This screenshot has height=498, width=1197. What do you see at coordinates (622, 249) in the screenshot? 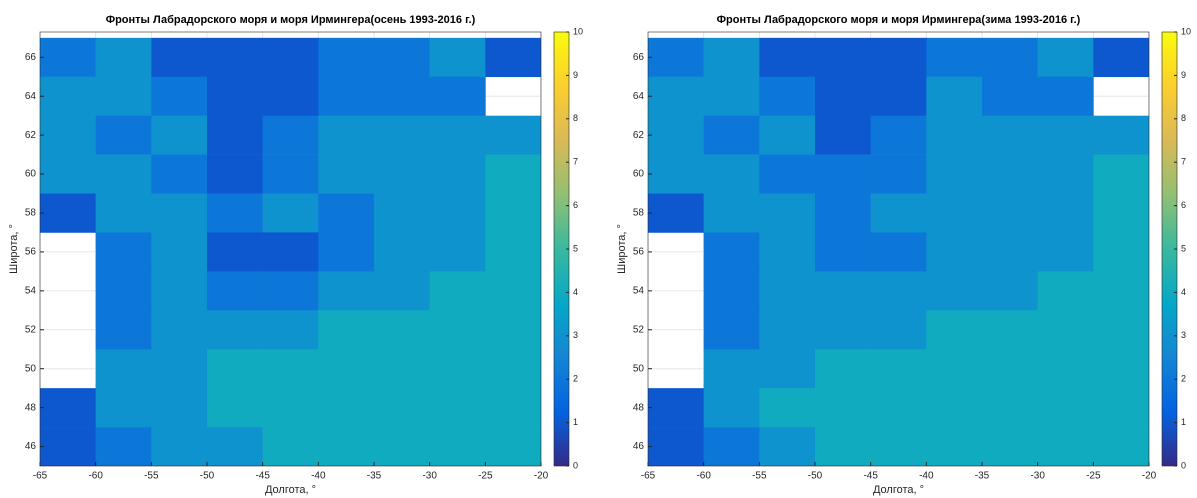
I see `y-axis-label: Широта, °` at bounding box center [622, 249].